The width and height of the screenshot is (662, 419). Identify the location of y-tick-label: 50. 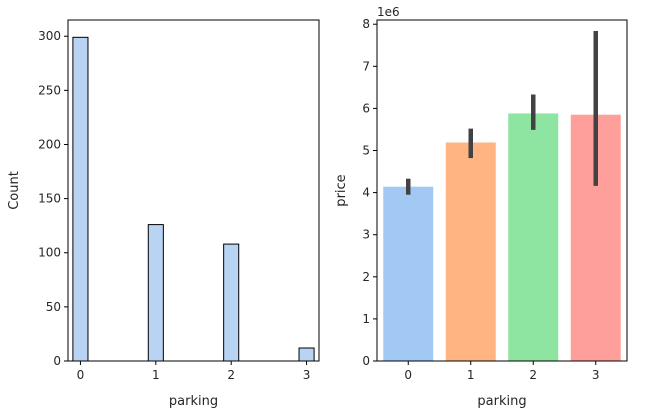
(53, 307).